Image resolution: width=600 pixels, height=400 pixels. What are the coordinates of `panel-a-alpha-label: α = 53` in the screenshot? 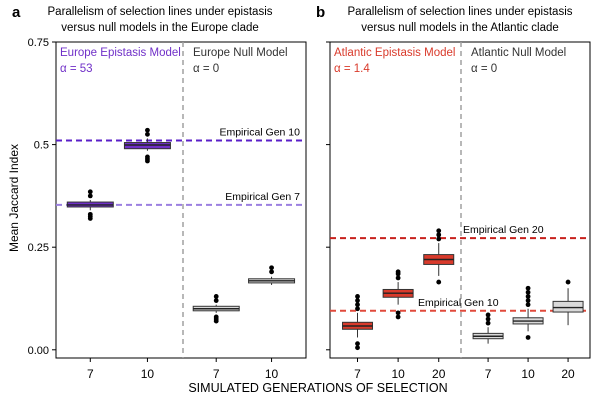 It's located at (76, 69).